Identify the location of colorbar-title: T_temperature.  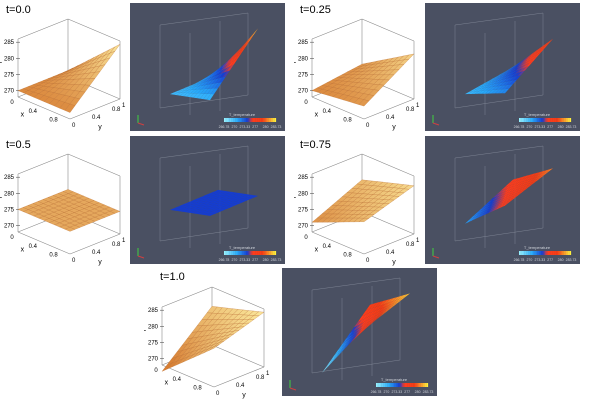
(537, 247).